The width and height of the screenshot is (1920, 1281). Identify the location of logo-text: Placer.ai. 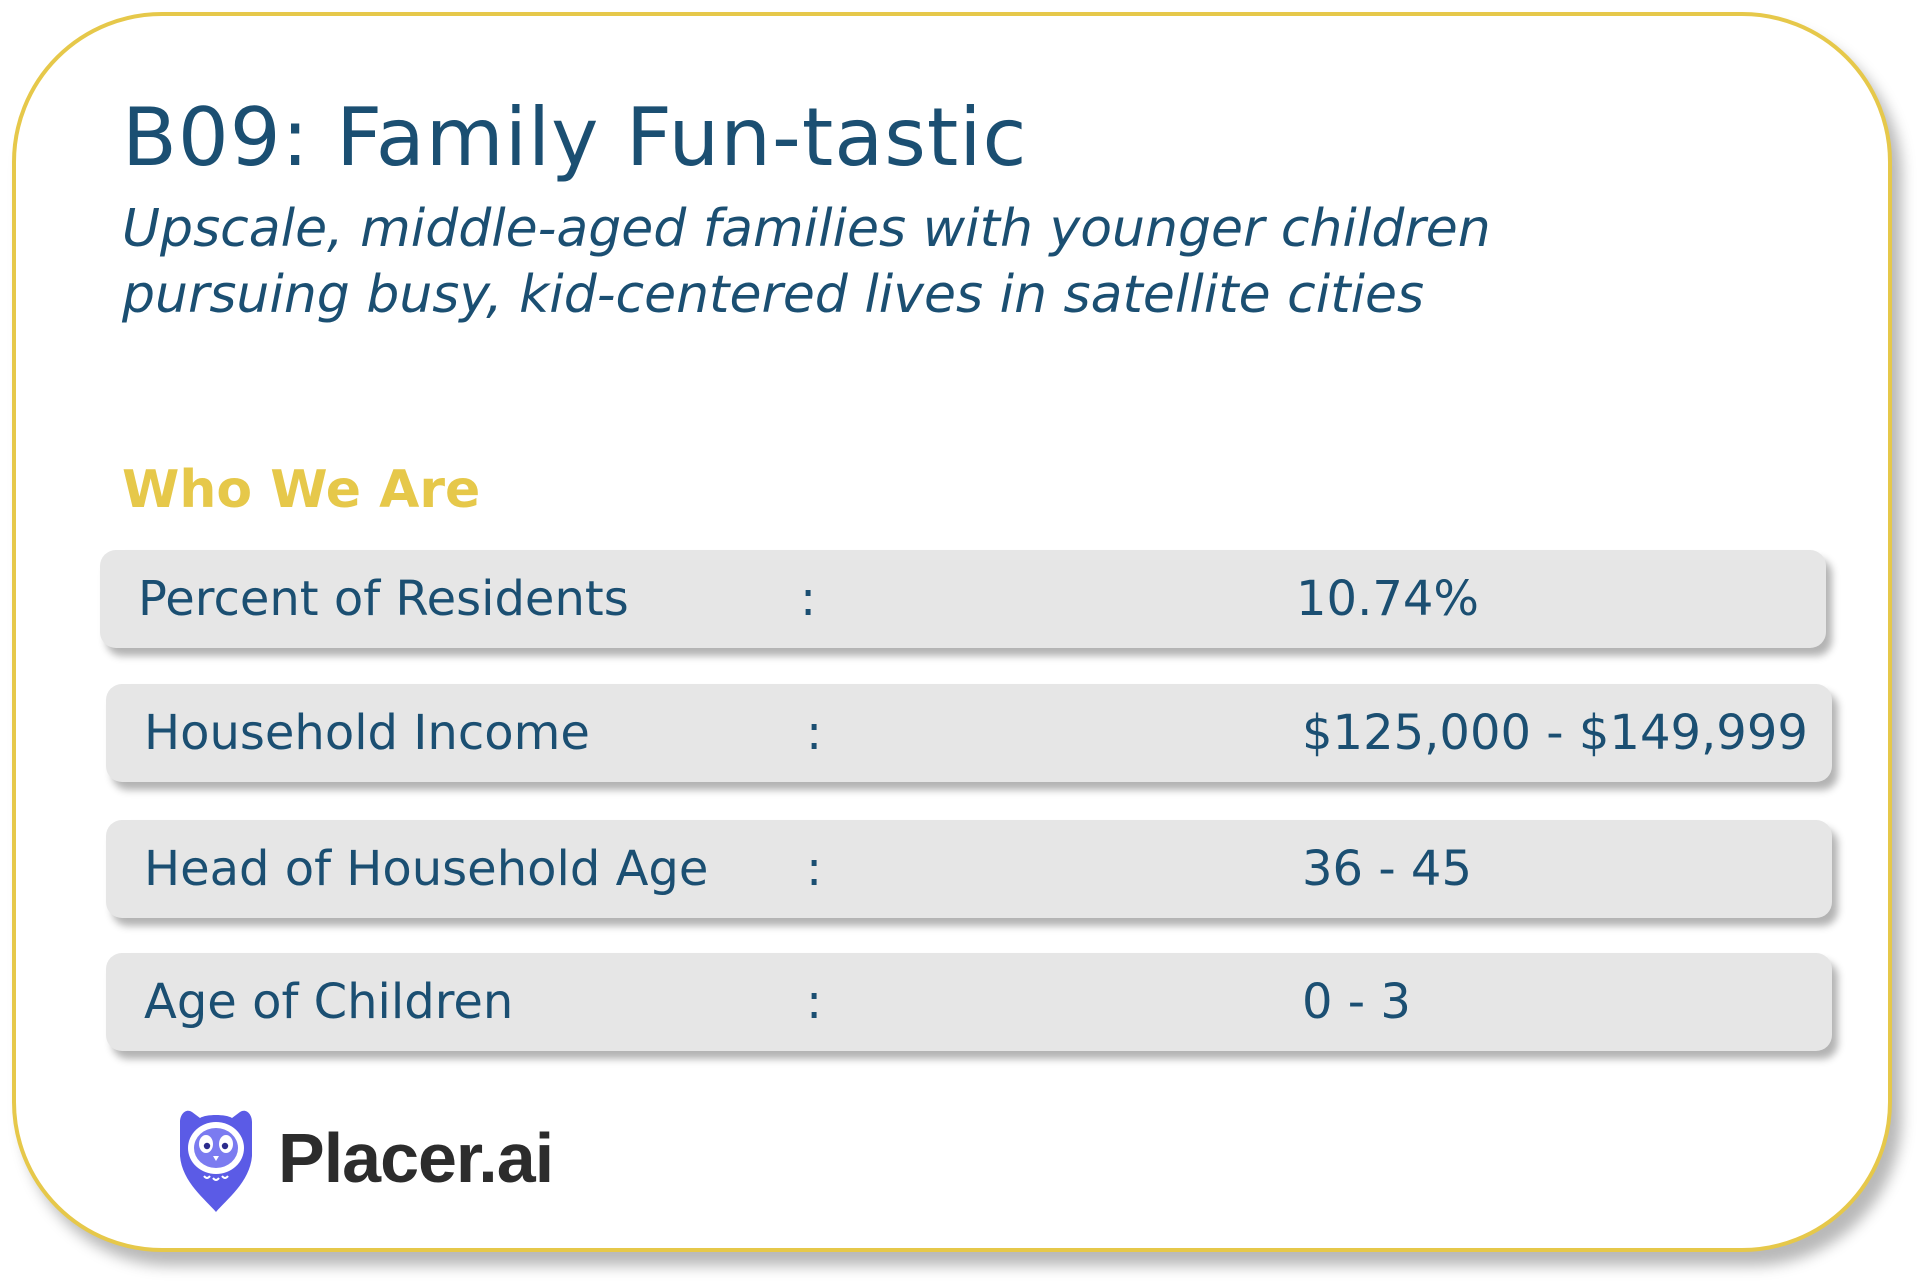
(416, 1158).